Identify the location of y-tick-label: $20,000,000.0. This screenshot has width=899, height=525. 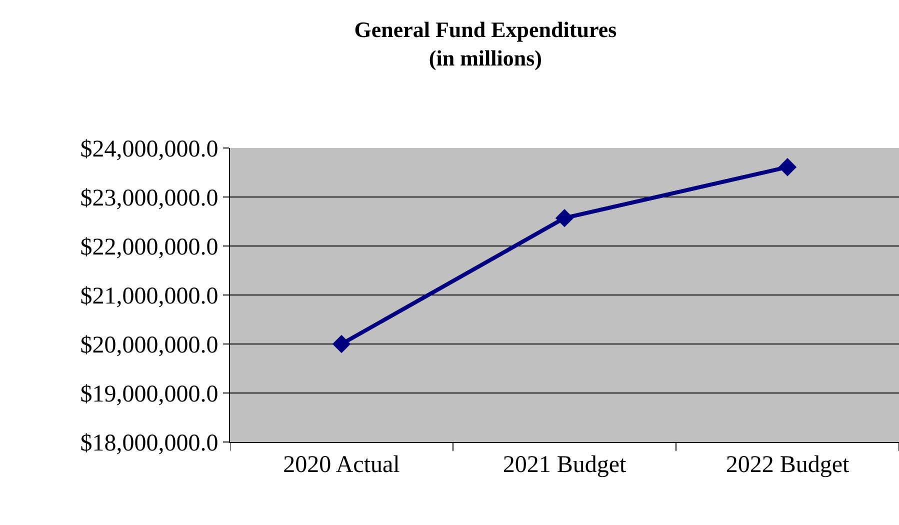
(149, 345).